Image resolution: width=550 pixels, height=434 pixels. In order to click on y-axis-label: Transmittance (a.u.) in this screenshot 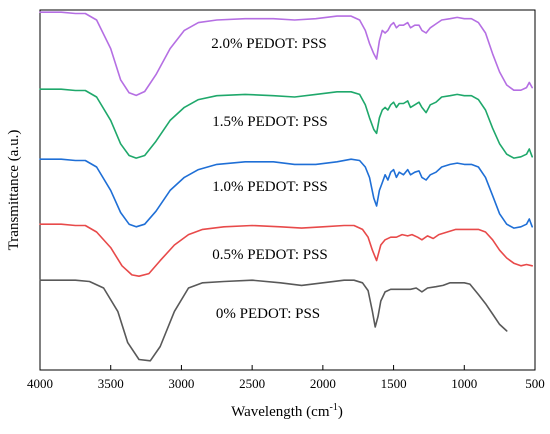, I will do `click(14, 190)`.